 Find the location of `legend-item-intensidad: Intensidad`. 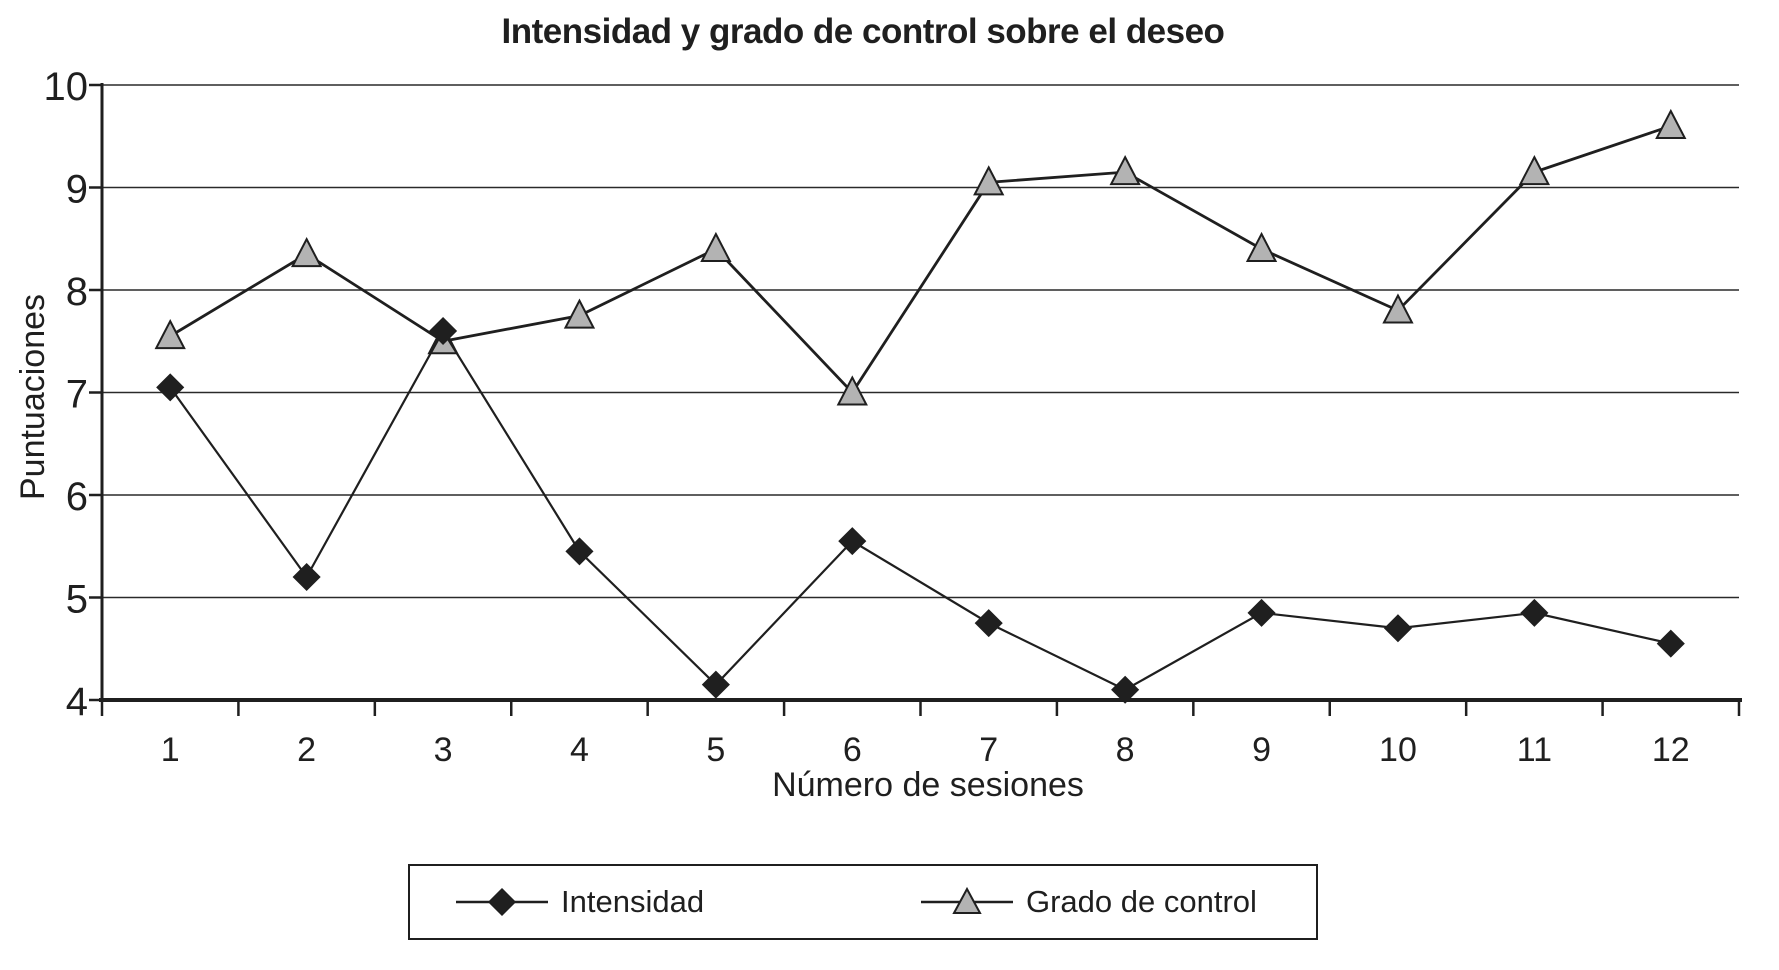

legend-item-intensidad: Intensidad is located at coordinates (579, 902).